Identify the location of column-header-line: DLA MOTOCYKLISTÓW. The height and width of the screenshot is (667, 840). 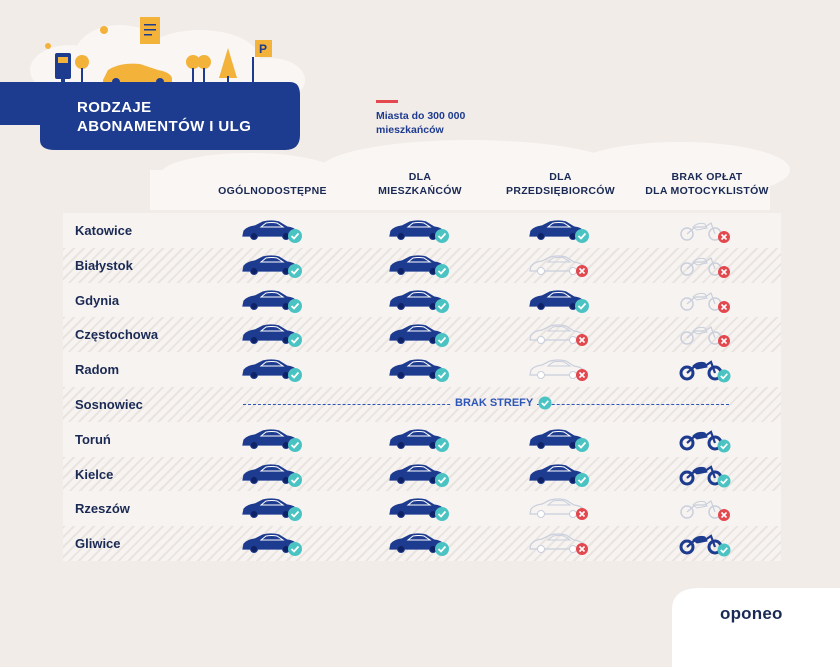
(707, 191).